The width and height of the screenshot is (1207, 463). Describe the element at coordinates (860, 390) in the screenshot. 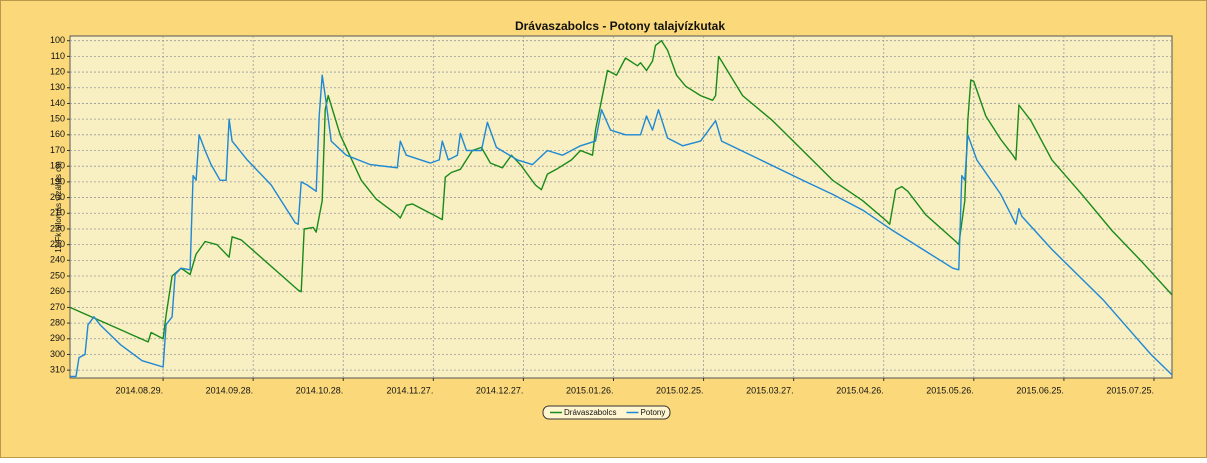

I see `x-tick-label: 2015.04.26.` at that location.